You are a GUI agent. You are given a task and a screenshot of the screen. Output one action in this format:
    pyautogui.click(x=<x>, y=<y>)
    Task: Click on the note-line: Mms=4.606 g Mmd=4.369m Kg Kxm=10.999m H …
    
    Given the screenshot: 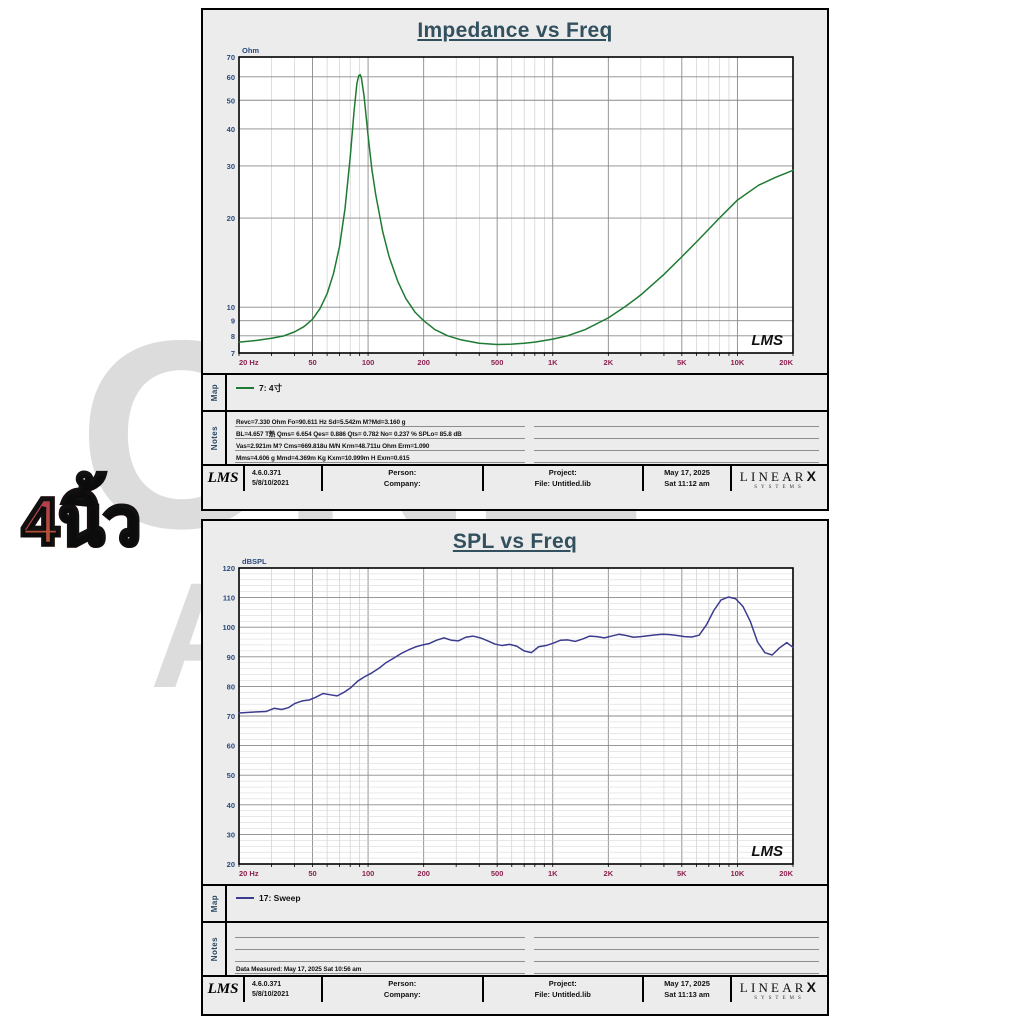 What is the action you would take?
    pyautogui.click(x=527, y=457)
    